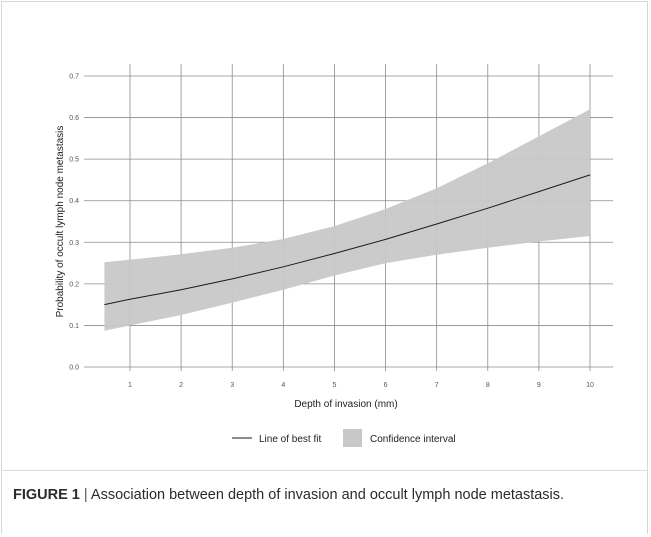  What do you see at coordinates (345, 404) in the screenshot?
I see `x-axis-title: Depth of invasion (mm)` at bounding box center [345, 404].